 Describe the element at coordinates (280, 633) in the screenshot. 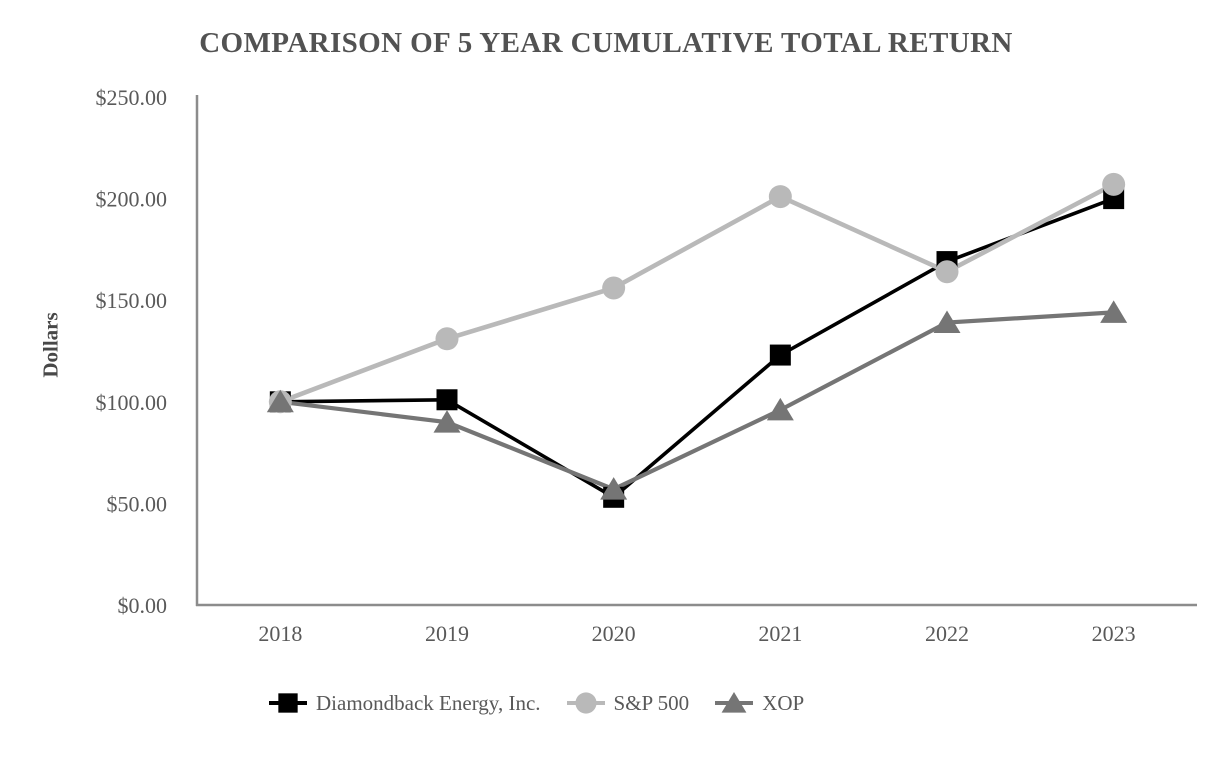

I see `x-tick-label: 2018` at that location.